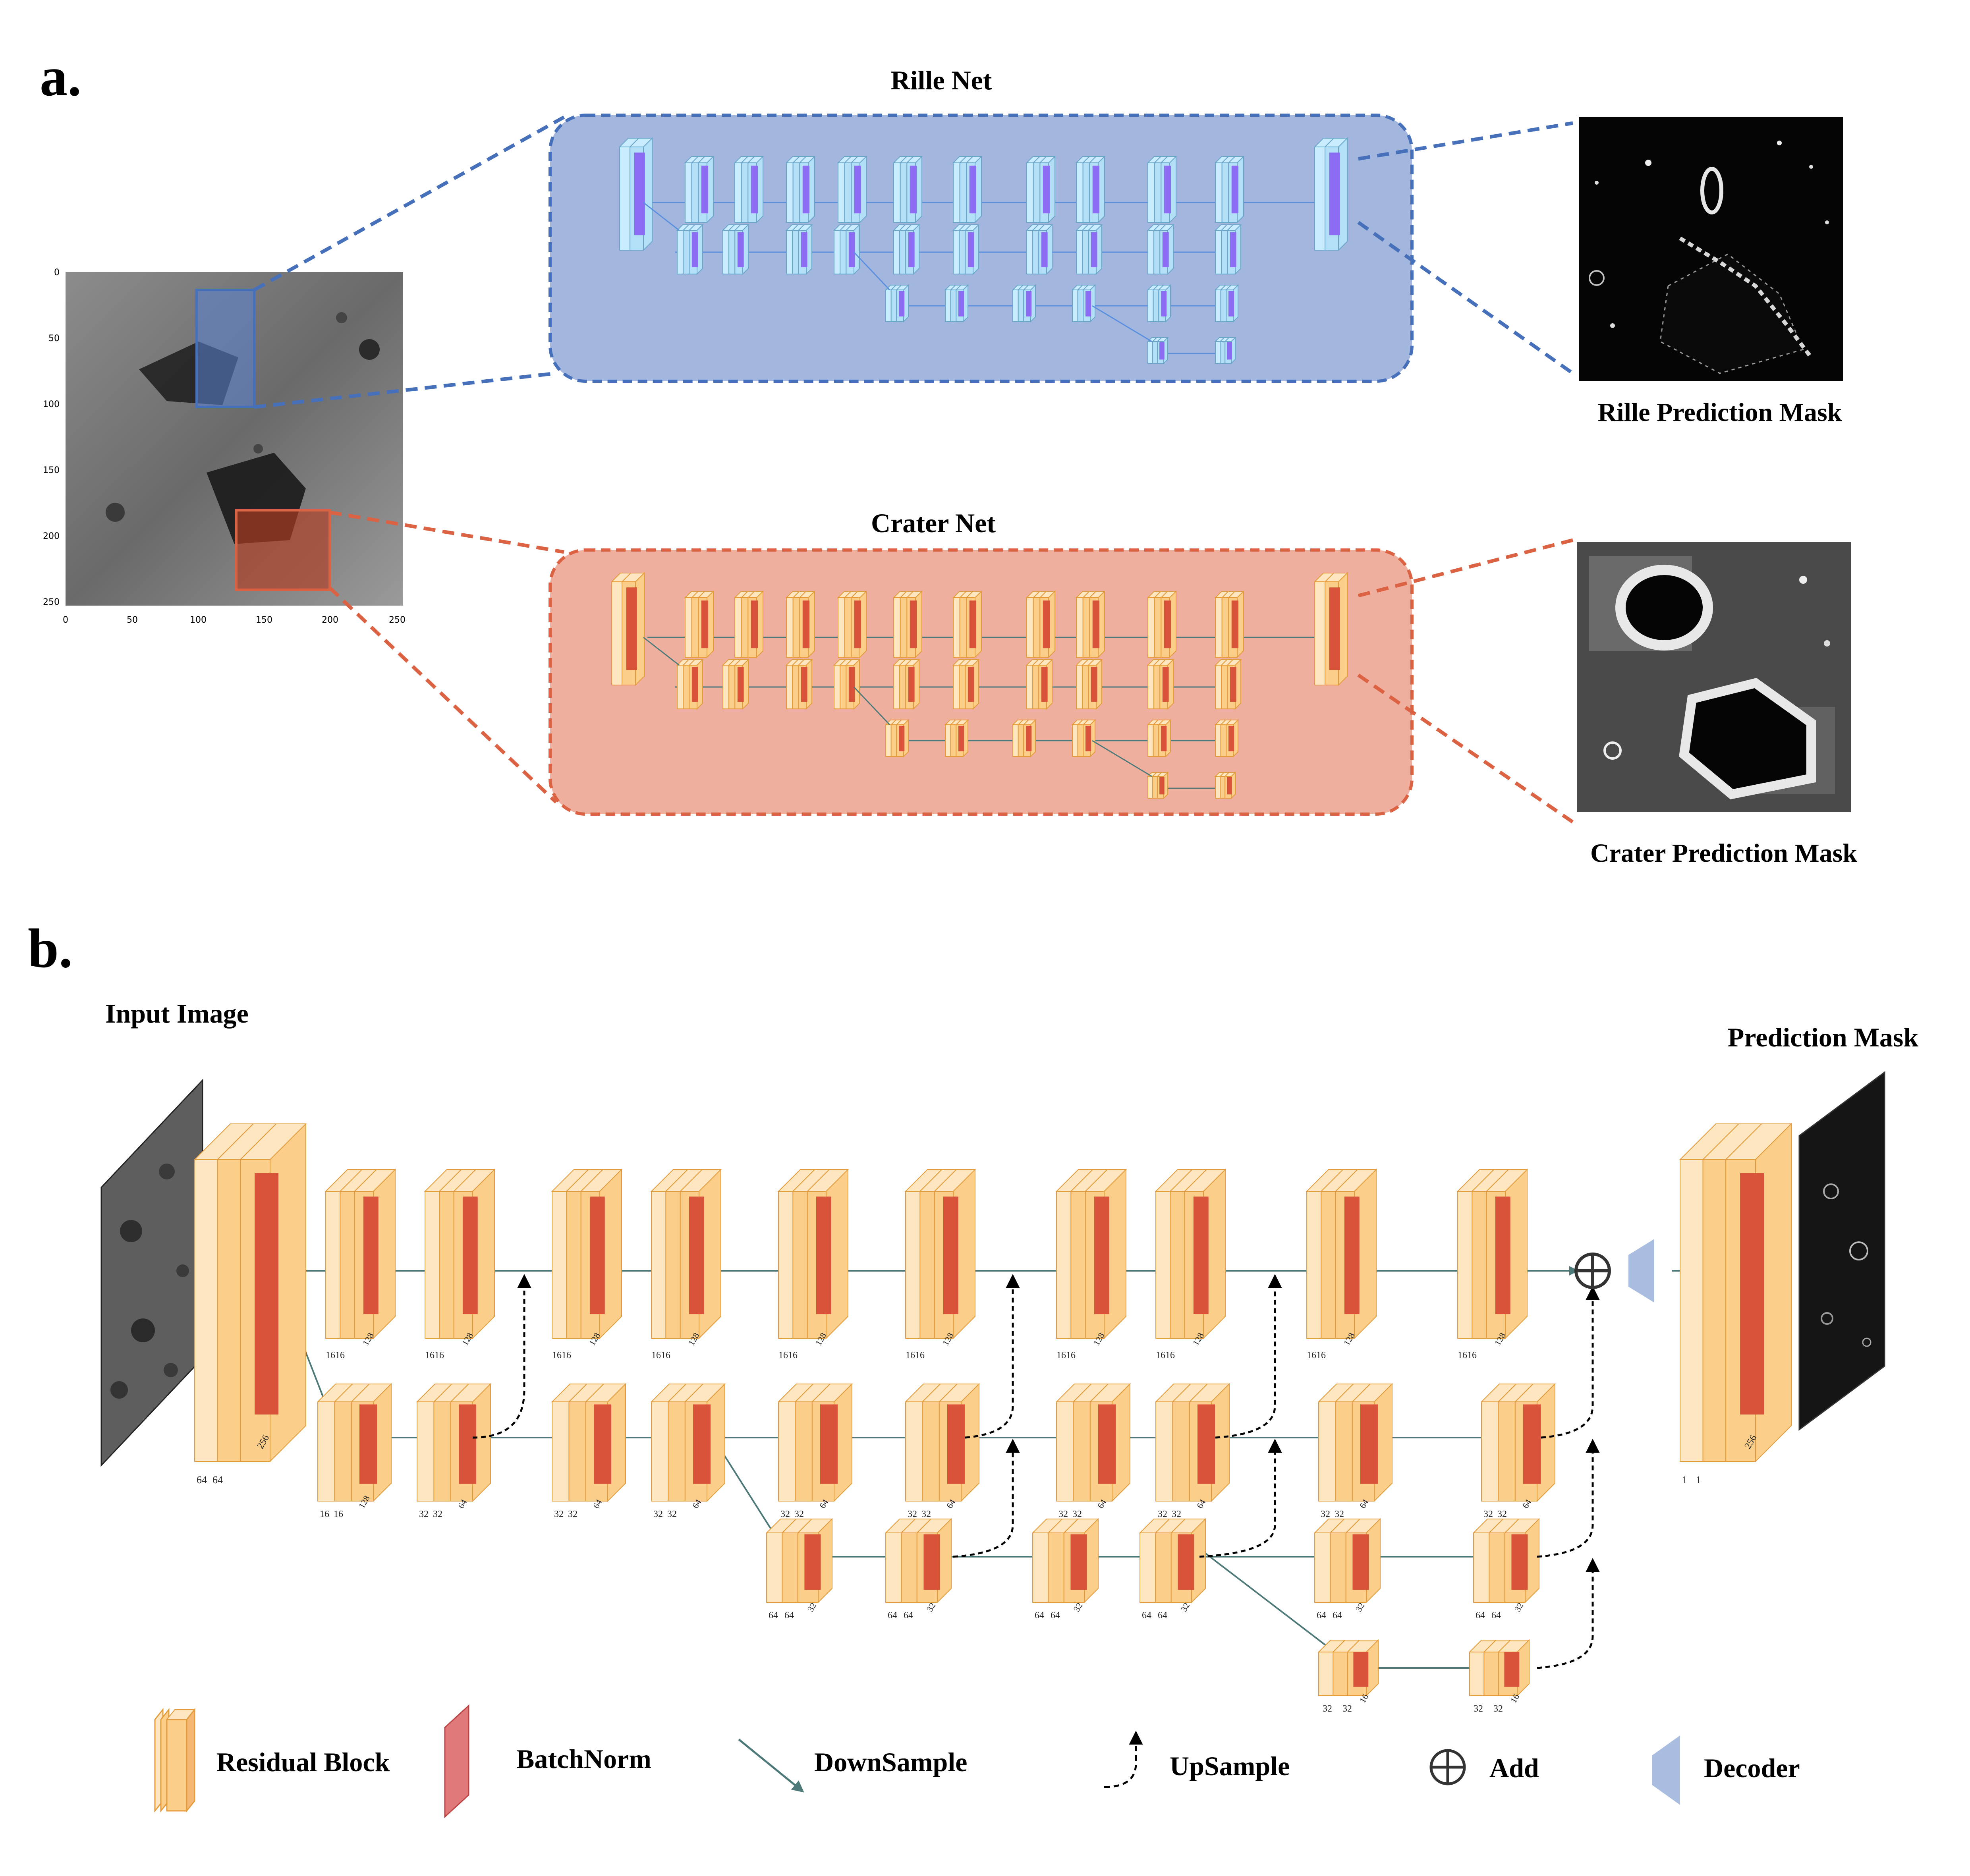  I want to click on legend-upsample-label: UpSample, so click(1230, 1766).